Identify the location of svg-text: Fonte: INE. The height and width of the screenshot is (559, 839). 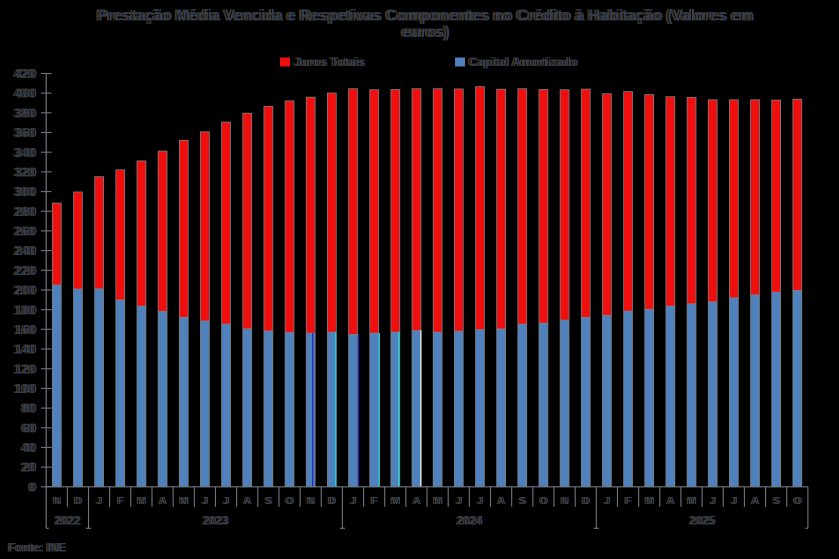
(38, 549).